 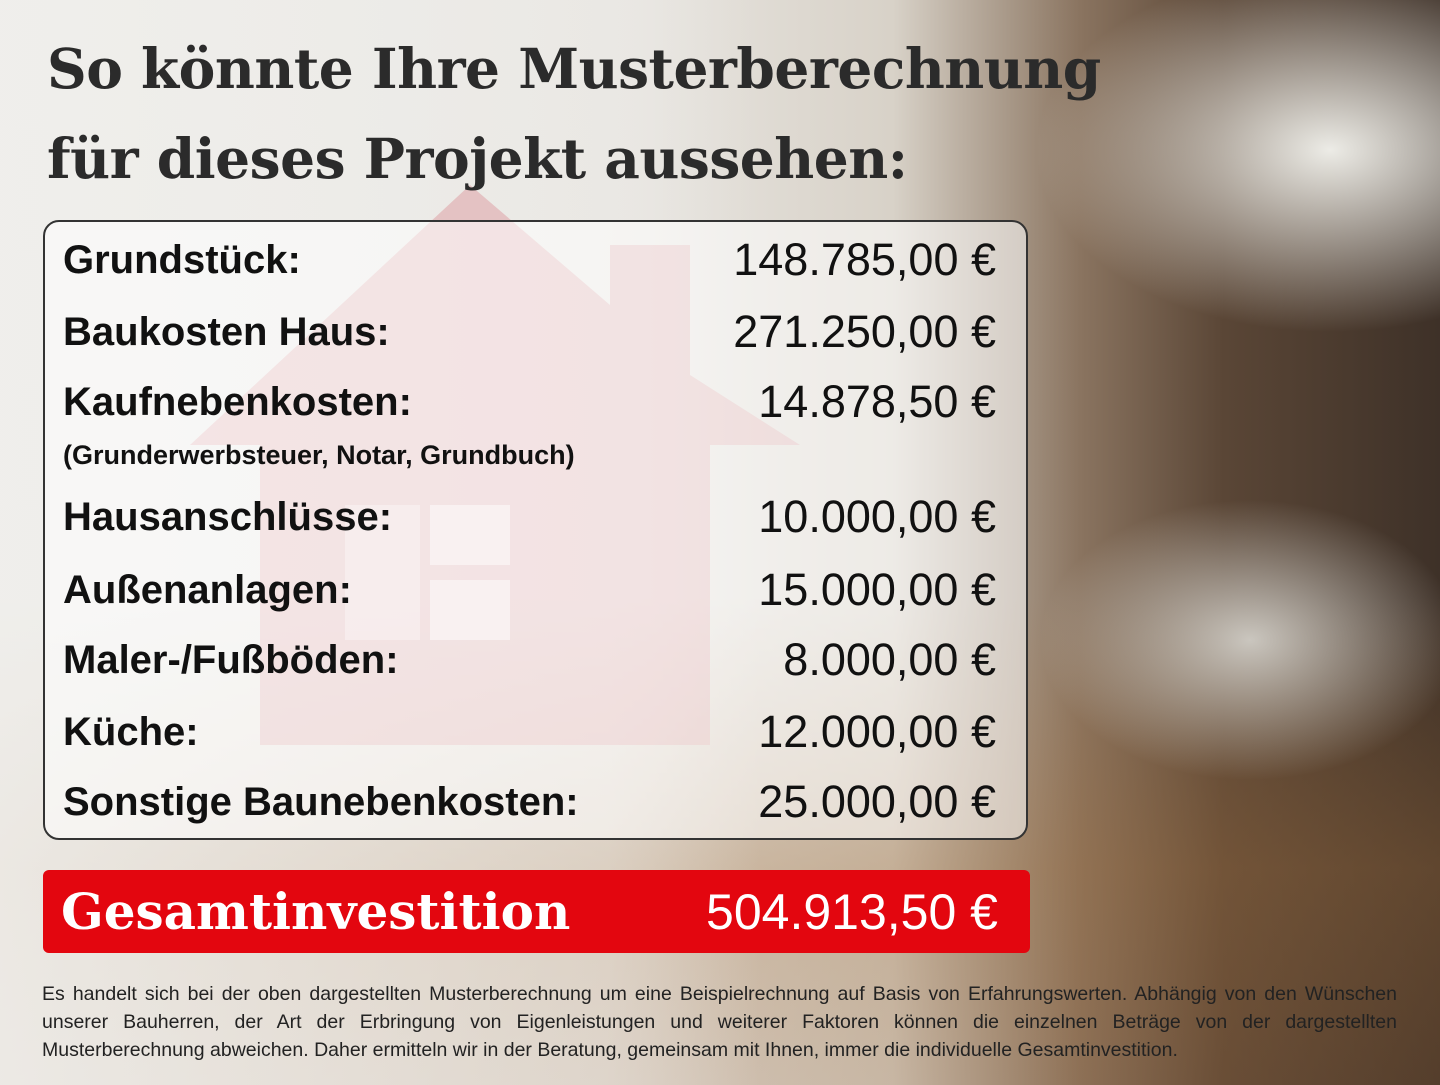 What do you see at coordinates (864, 259) in the screenshot?
I see `cost-value: 148.785,00 €` at bounding box center [864, 259].